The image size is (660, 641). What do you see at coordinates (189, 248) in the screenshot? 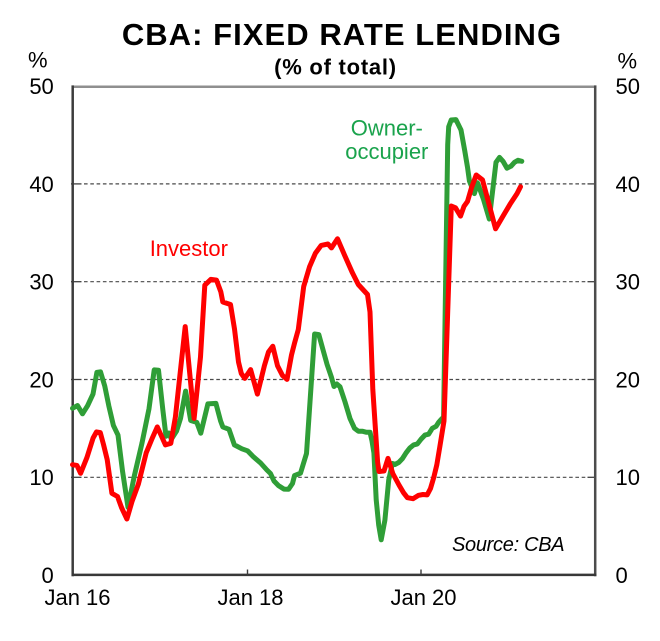
I see `svg-text: Investor` at bounding box center [189, 248].